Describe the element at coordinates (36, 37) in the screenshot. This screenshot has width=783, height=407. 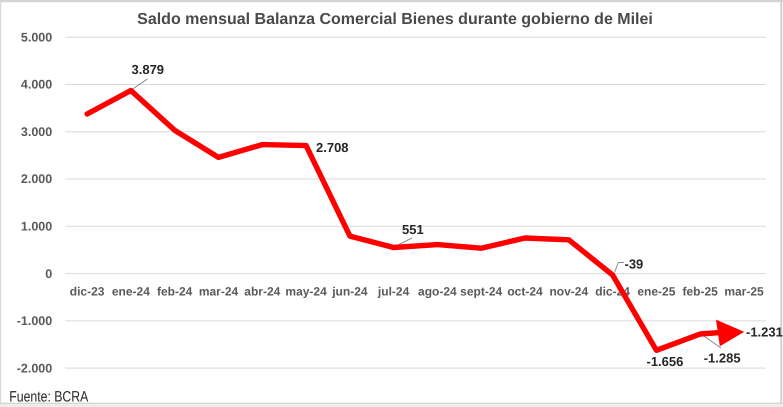
I see `svg-text: 5.000` at that location.